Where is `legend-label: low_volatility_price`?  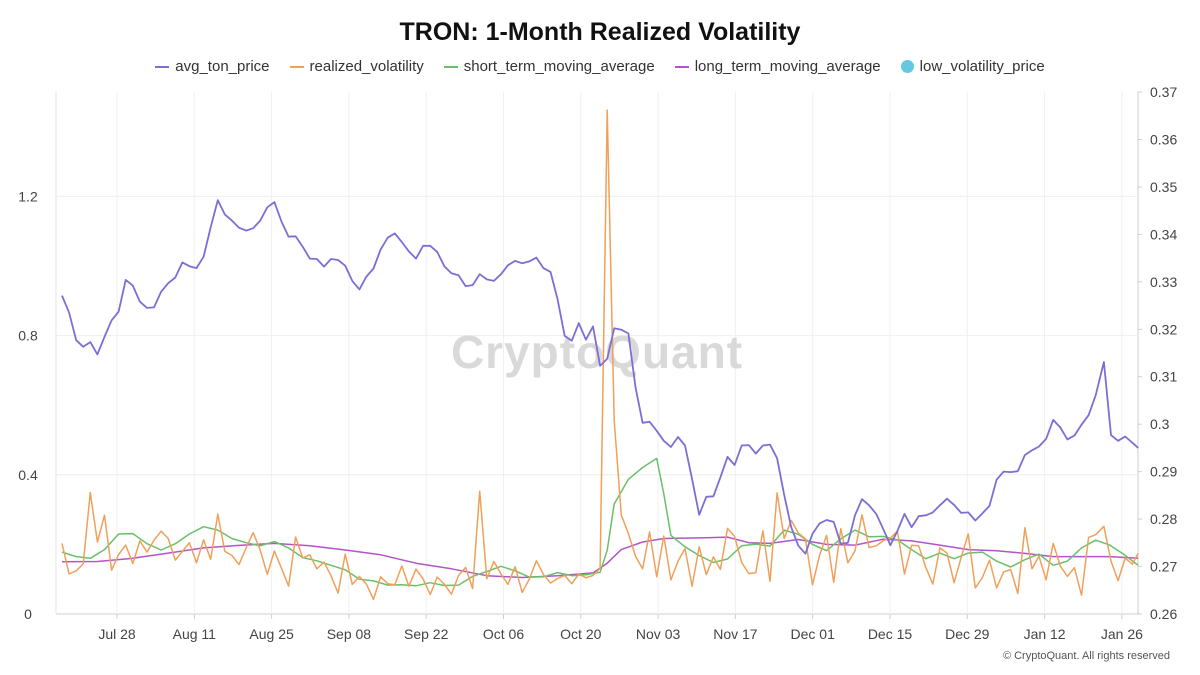 legend-label: low_volatility_price is located at coordinates (982, 66).